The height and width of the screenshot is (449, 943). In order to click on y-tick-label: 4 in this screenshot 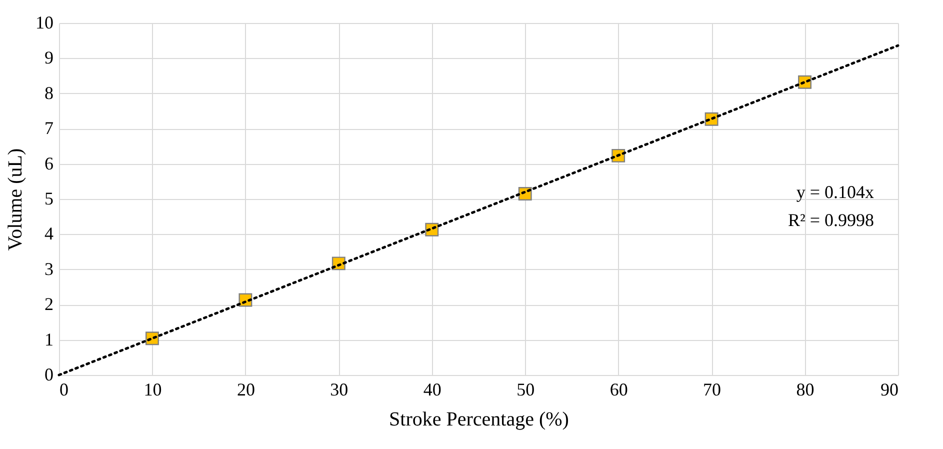, I will do `click(49, 234)`.